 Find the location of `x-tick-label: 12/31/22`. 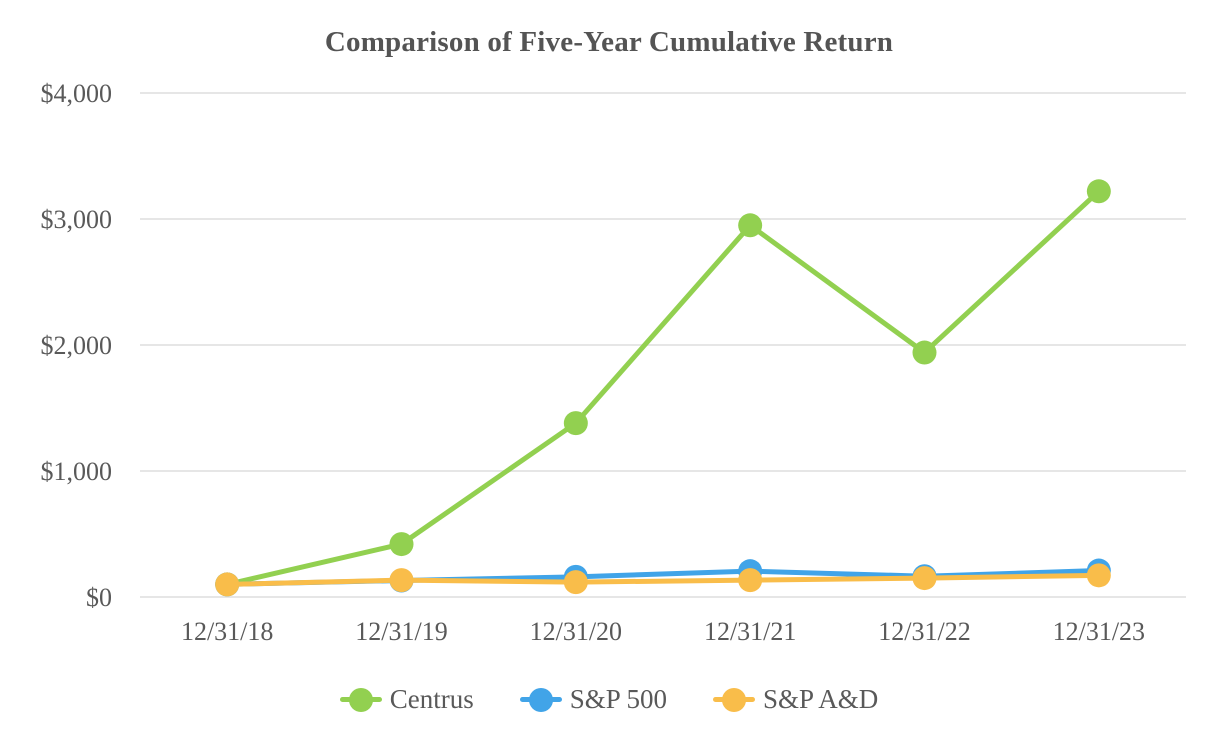

x-tick-label: 12/31/22 is located at coordinates (924, 631).